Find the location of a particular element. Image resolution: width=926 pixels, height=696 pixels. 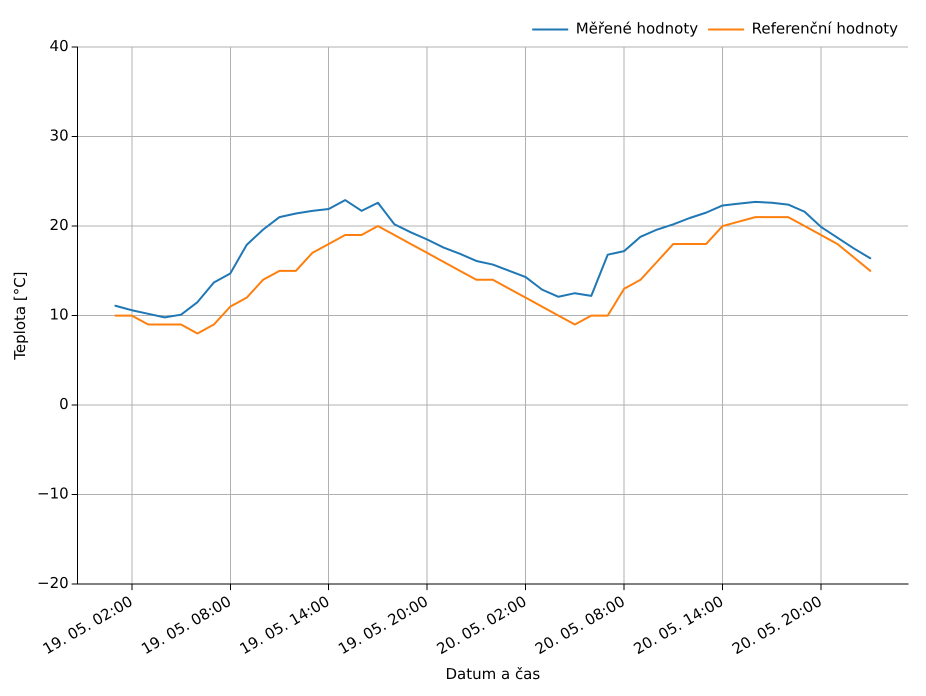

y-tick-label: −20 is located at coordinates (53, 583).